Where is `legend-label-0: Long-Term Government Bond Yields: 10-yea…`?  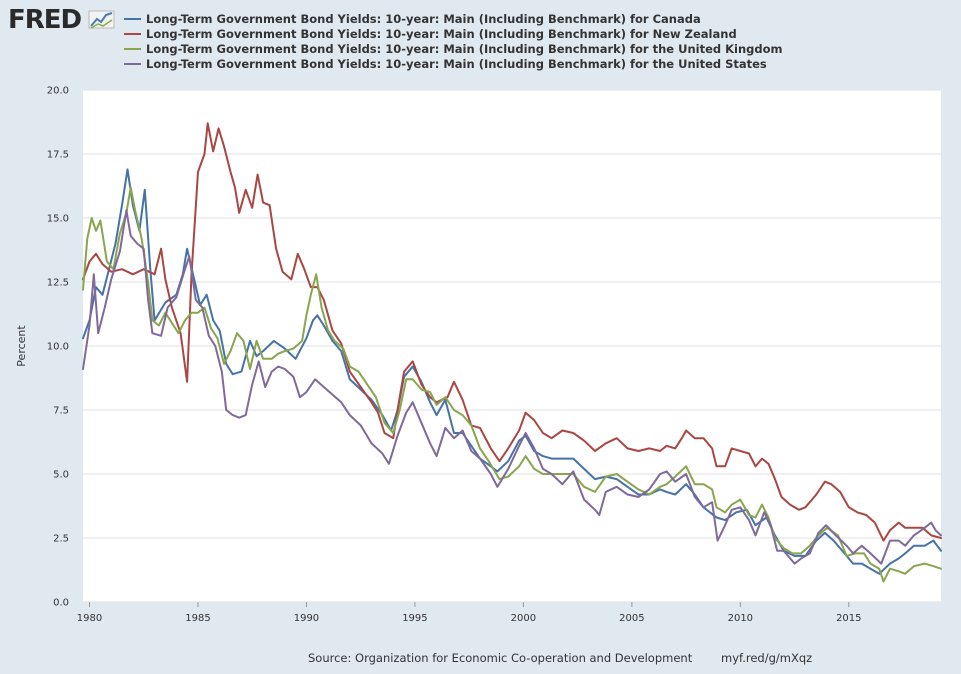 legend-label-0: Long-Term Government Bond Yields: 10-yea… is located at coordinates (423, 19).